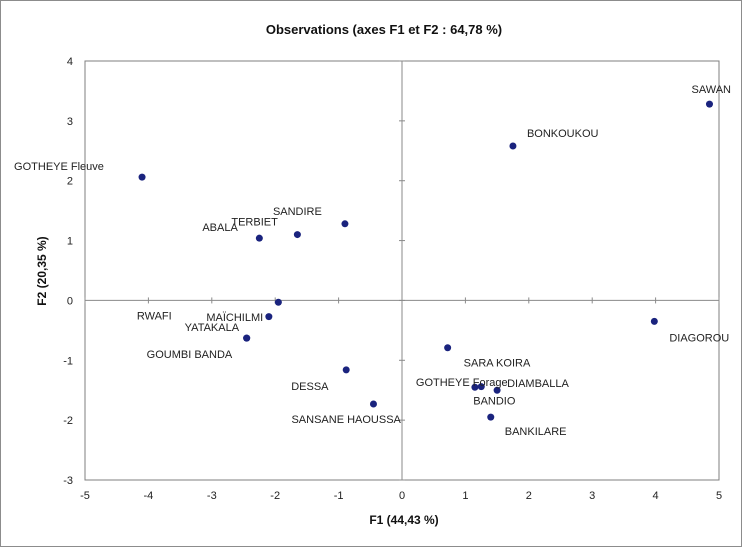 Image resolution: width=742 pixels, height=547 pixels. Describe the element at coordinates (310, 387) in the screenshot. I see `point-label: DESSA` at that location.